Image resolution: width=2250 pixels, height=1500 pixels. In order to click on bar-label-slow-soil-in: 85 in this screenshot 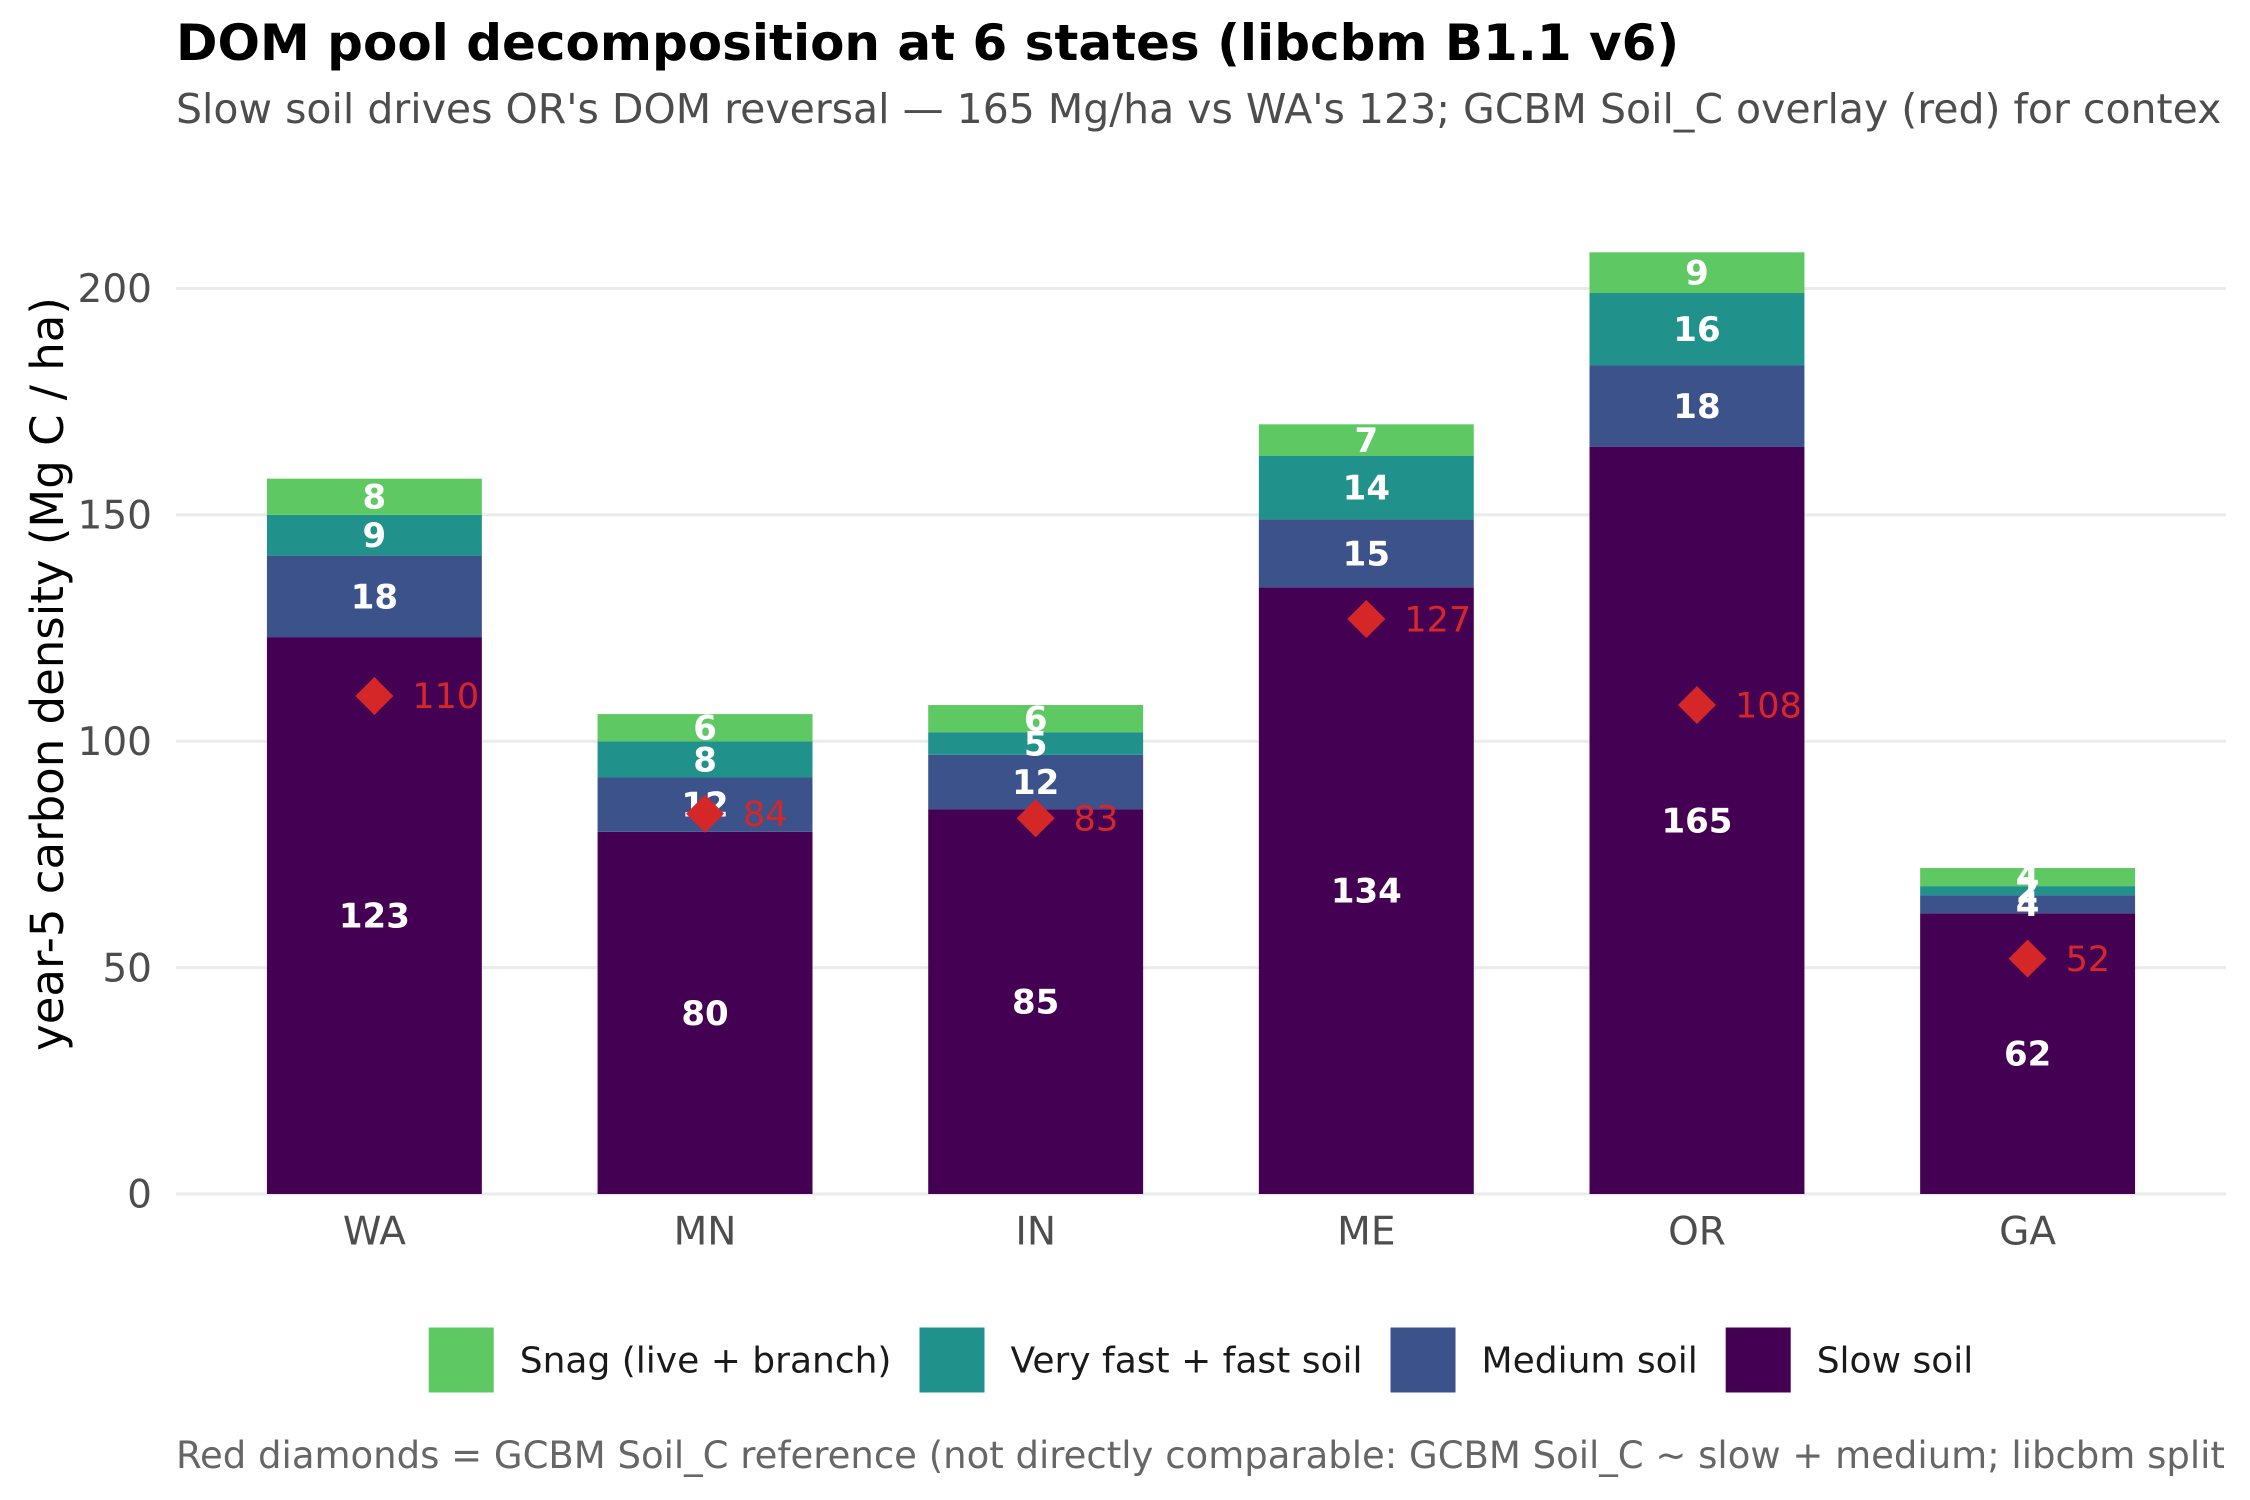, I will do `click(1035, 1002)`.